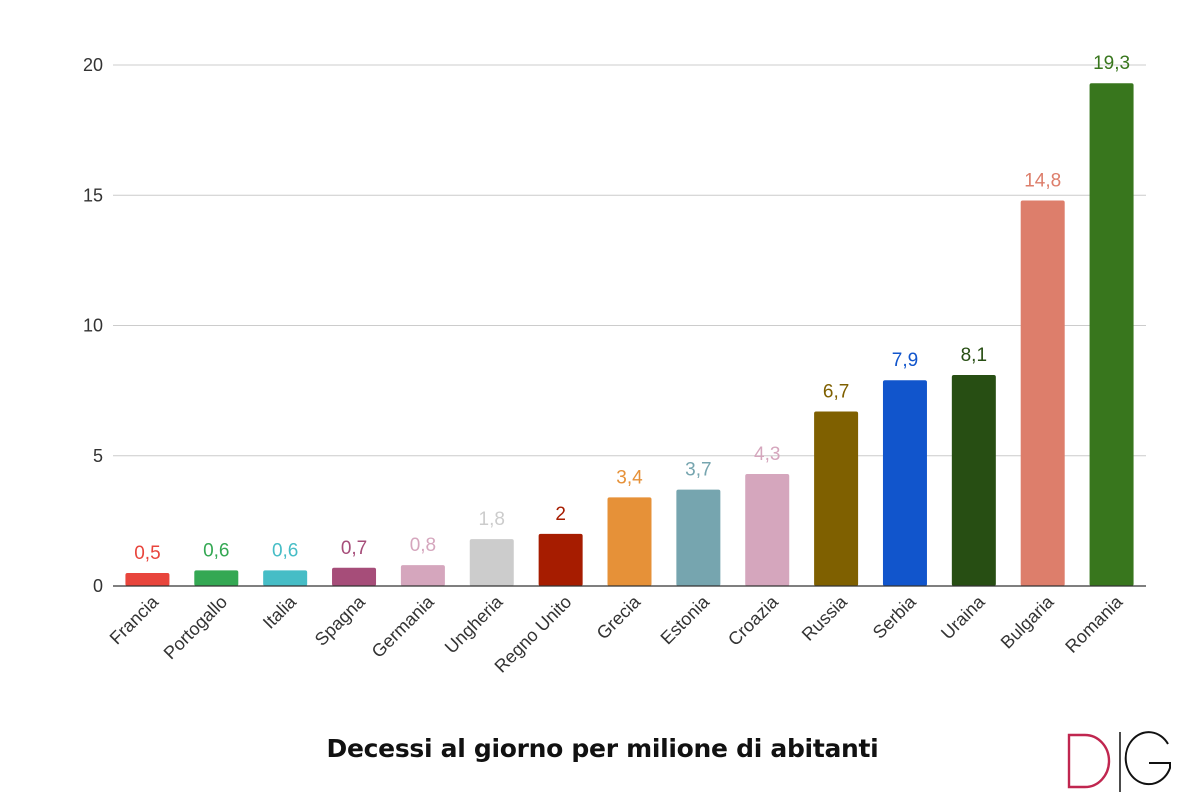 The width and height of the screenshot is (1200, 800). I want to click on data-label: 2, so click(560, 514).